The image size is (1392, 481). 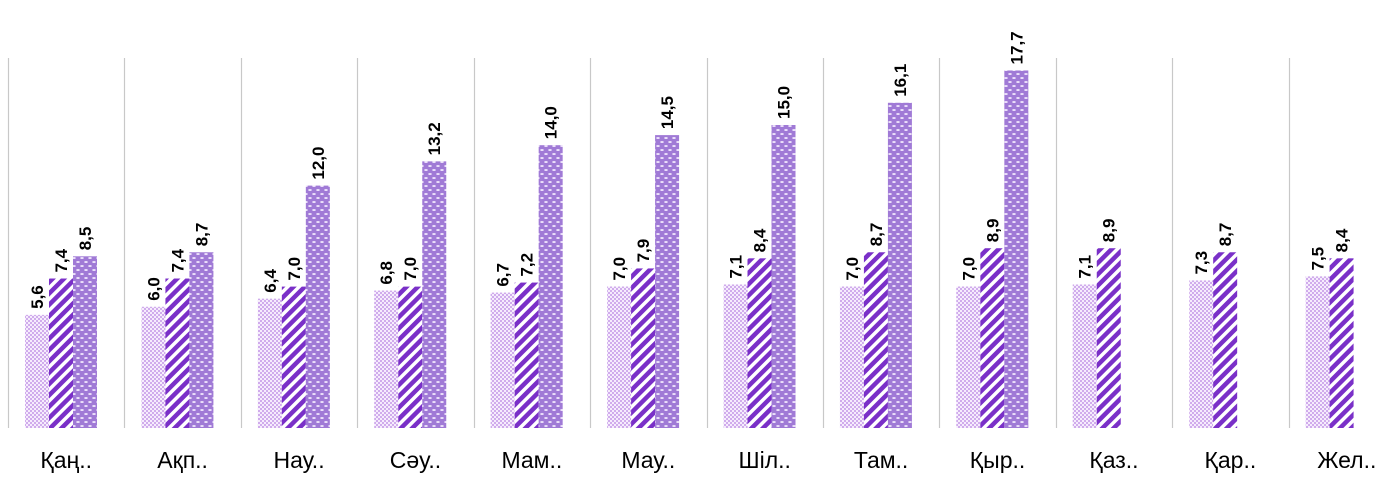 I want to click on x-tick-label: Қыр.., so click(x=998, y=460).